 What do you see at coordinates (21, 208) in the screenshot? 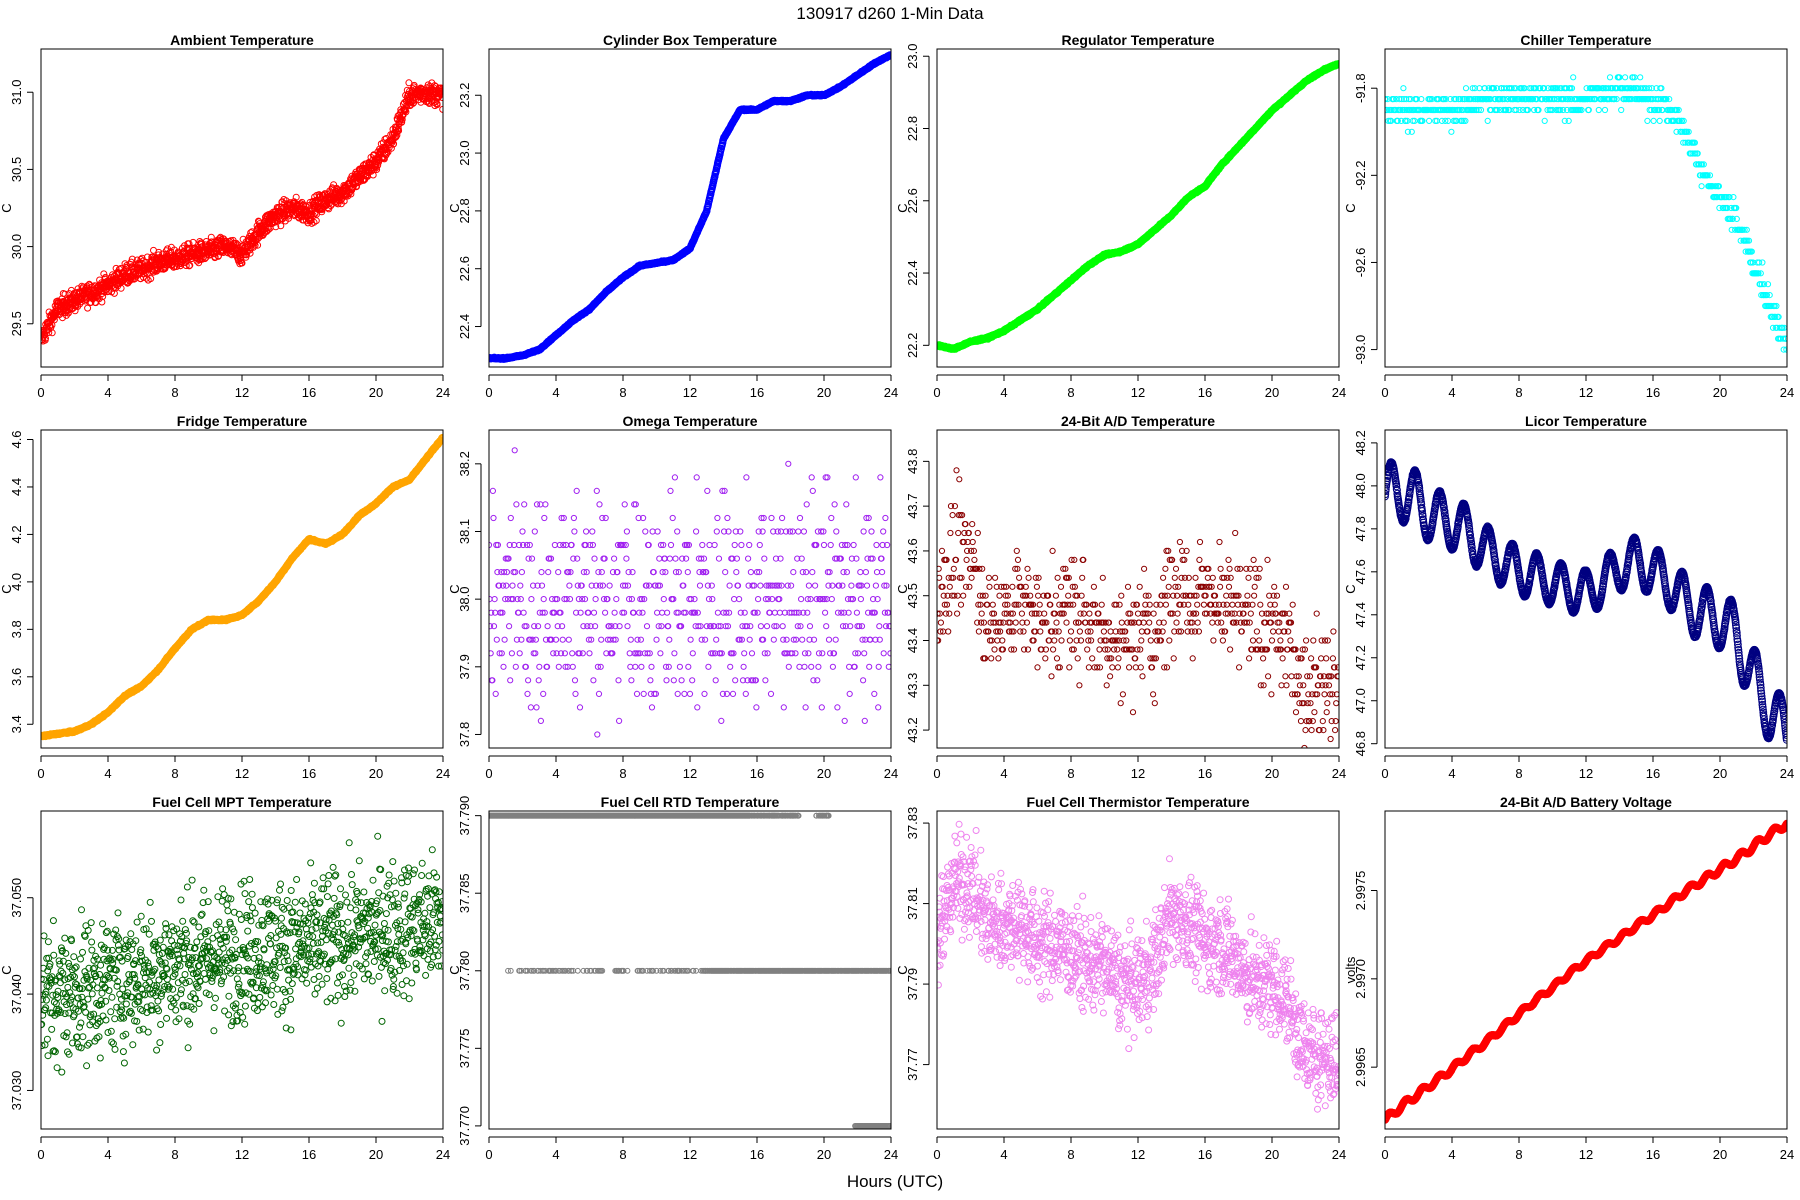
I see `y-axis: 29.530.030.531.0` at bounding box center [21, 208].